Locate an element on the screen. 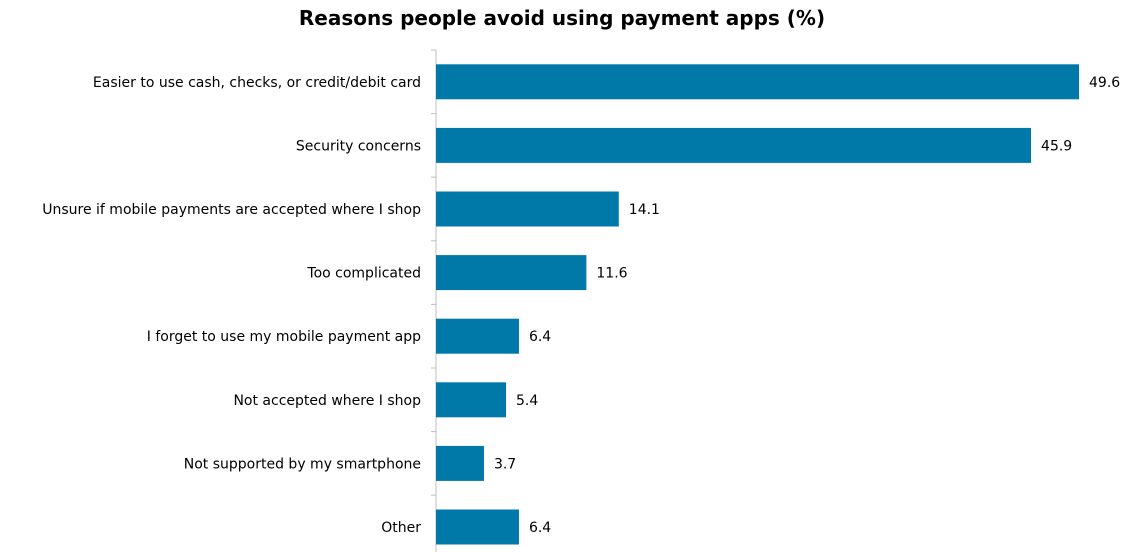 The height and width of the screenshot is (552, 1124). data-label: 5.4 is located at coordinates (527, 401).